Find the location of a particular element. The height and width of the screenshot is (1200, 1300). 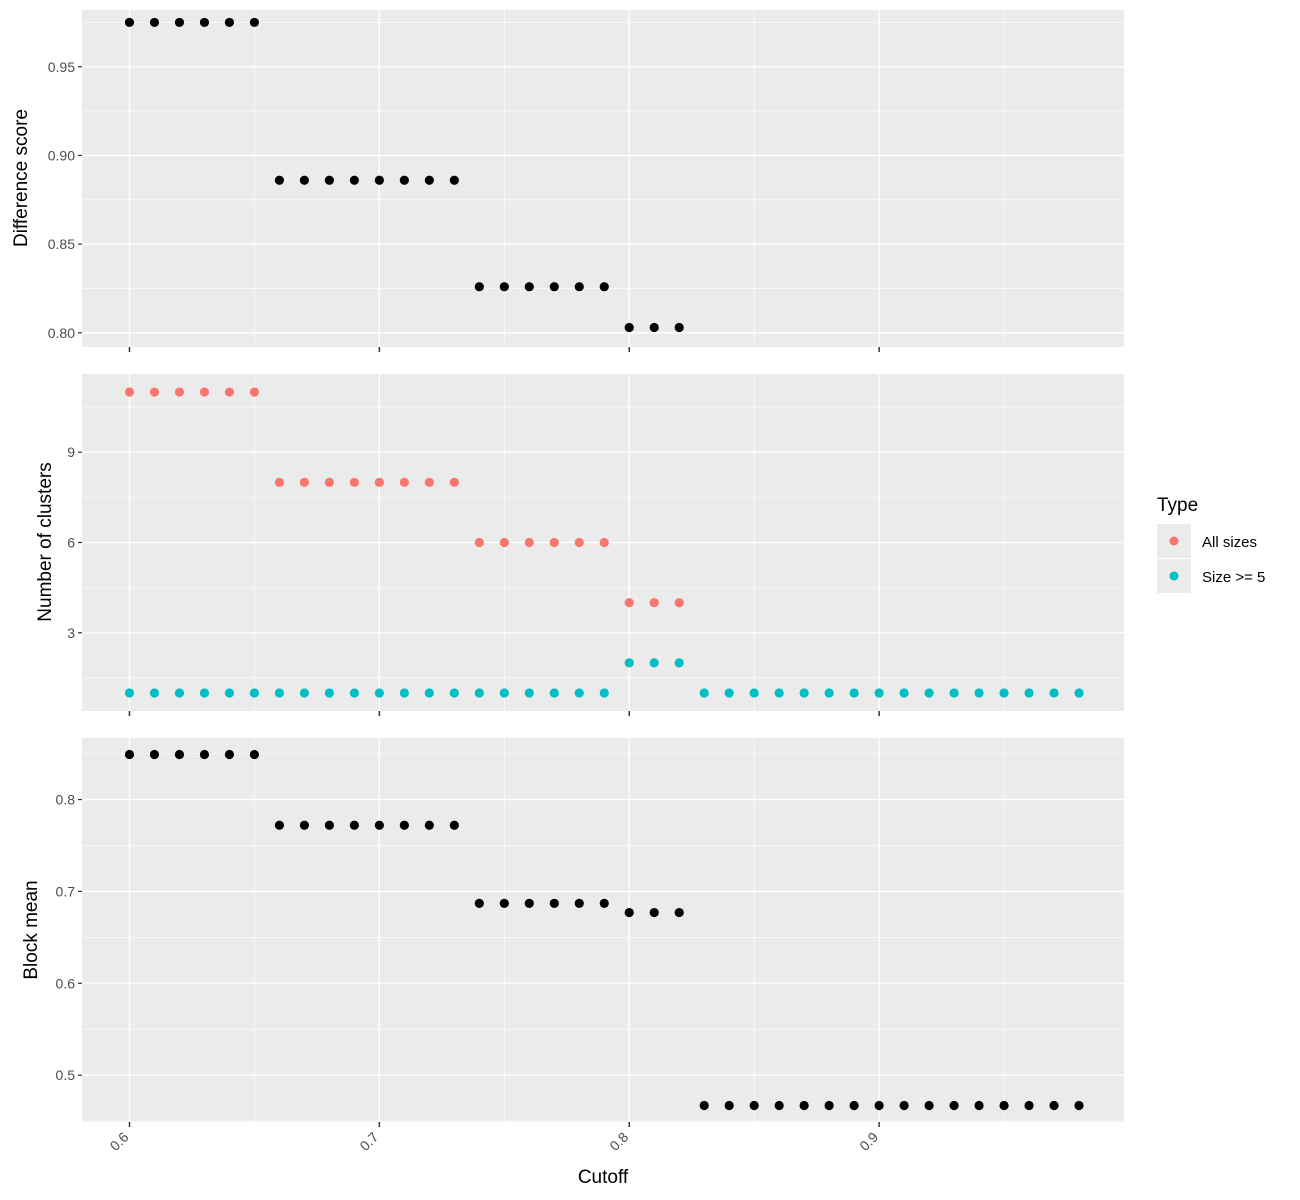

y-tick-label: 0.7 is located at coordinates (66, 891).